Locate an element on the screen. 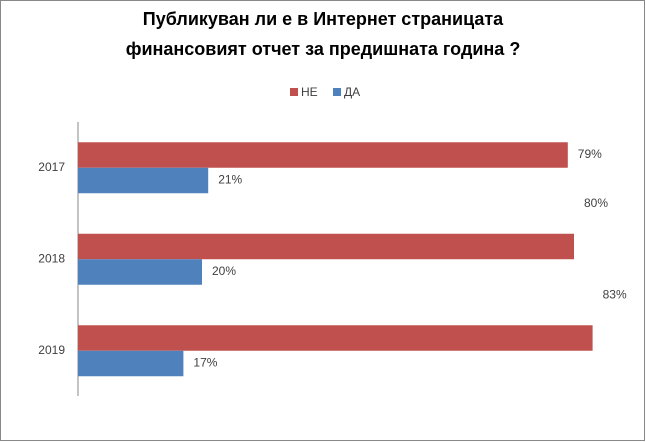 This screenshot has height=442, width=646. legend-label: НЕ is located at coordinates (309, 92).